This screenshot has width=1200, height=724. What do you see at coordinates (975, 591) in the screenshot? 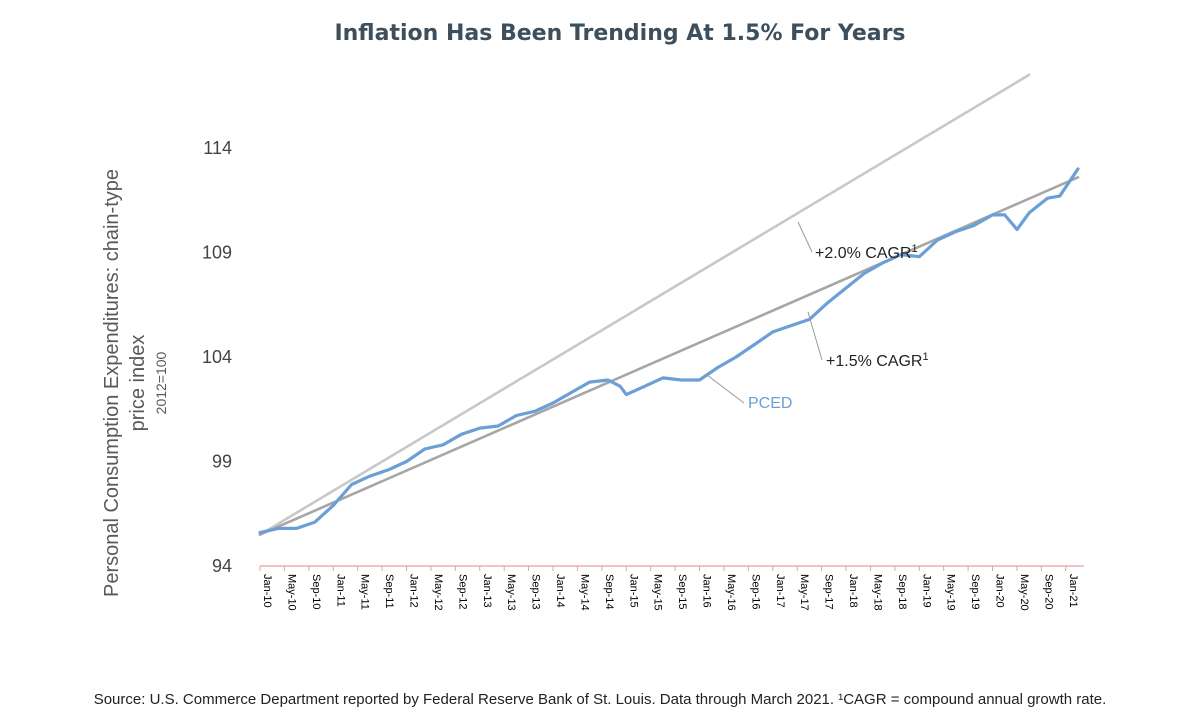
I see `x-tick-label: Sep-19` at bounding box center [975, 591].